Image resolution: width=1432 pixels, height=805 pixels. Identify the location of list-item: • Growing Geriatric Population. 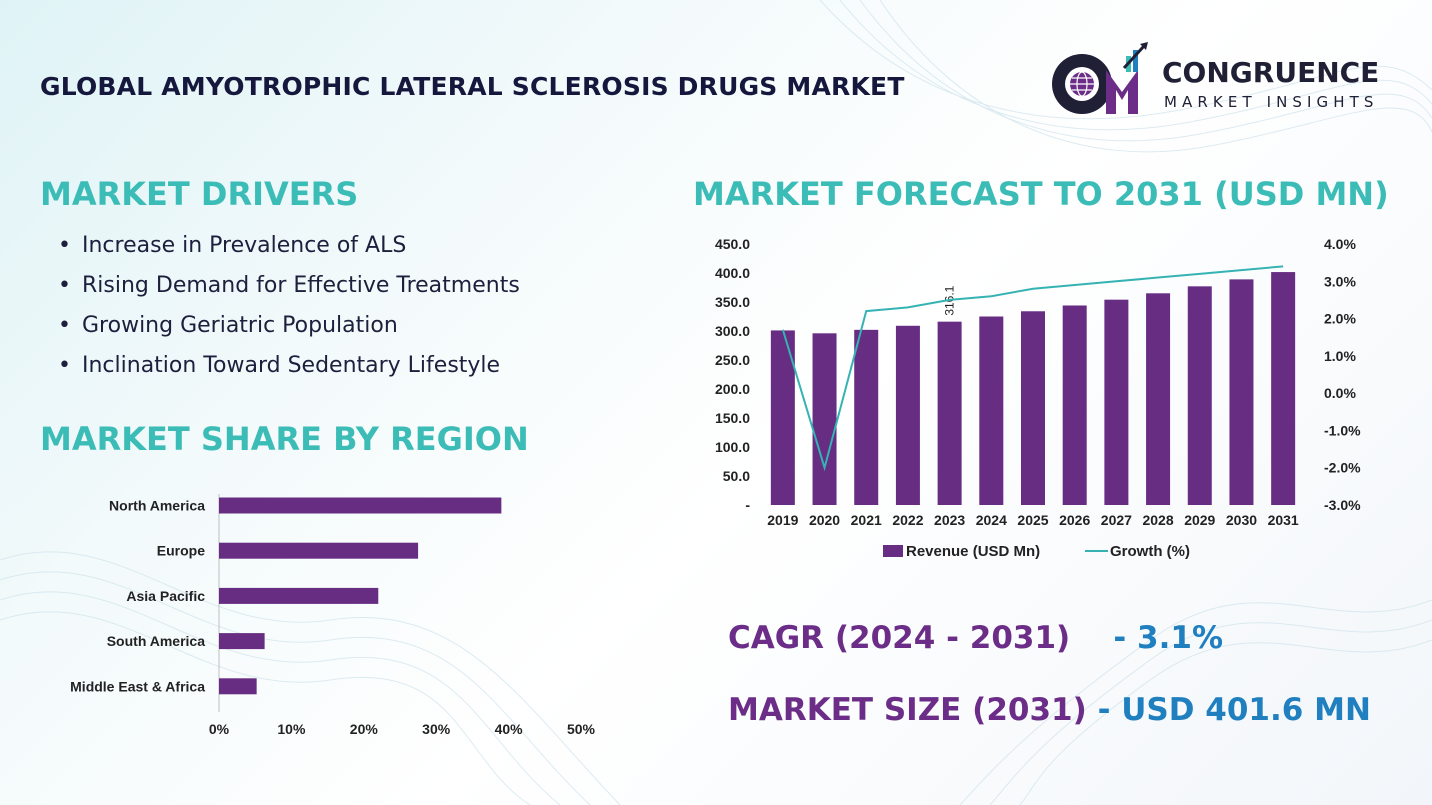
(289, 328).